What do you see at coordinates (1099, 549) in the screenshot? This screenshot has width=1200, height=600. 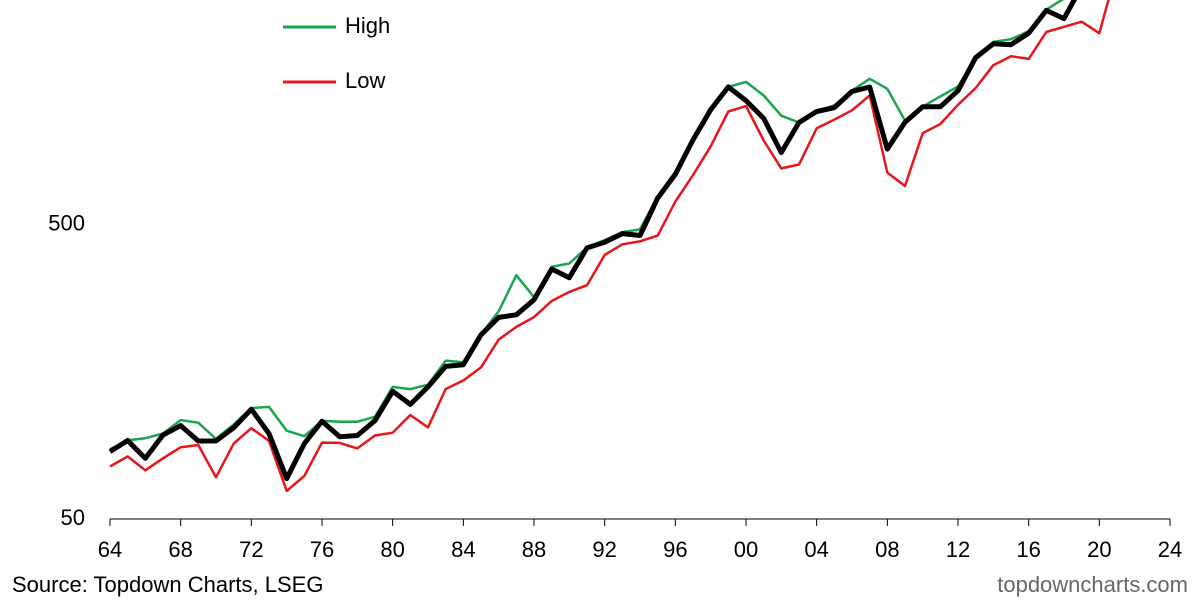 I see `x-tick-label: 20` at bounding box center [1099, 549].